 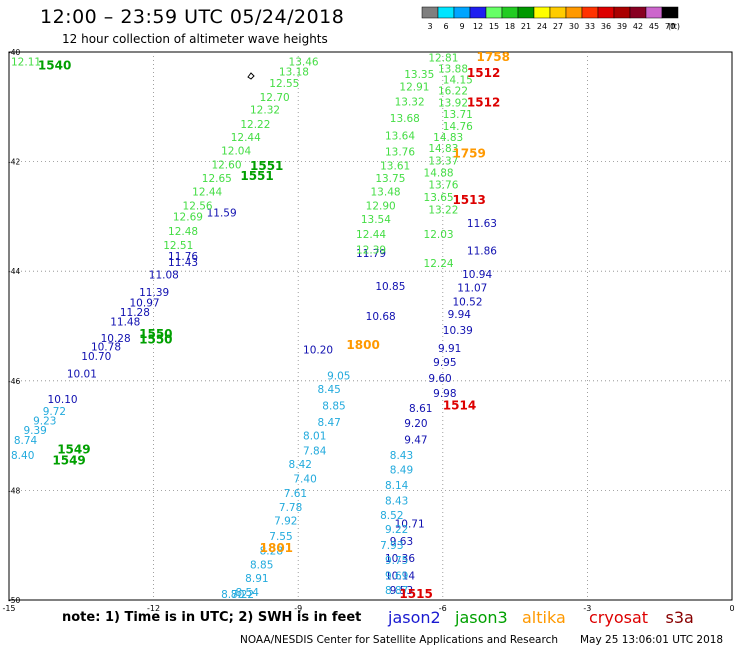 I want to click on wave-height-point: 13.75, so click(x=390, y=179).